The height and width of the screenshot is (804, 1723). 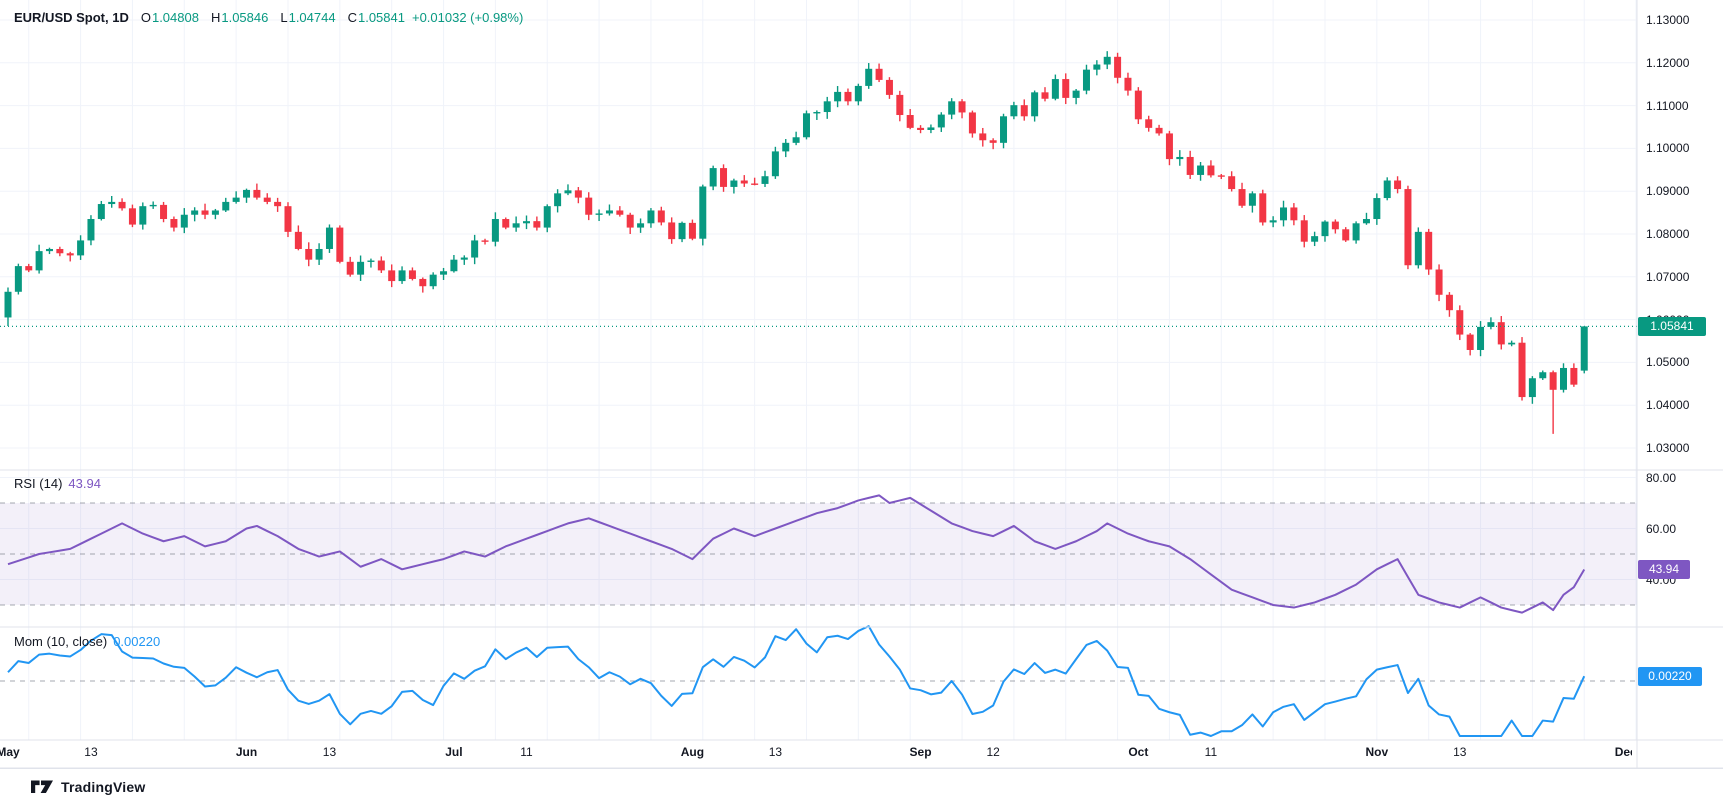 What do you see at coordinates (1668, 20) in the screenshot?
I see `price-tick-label: 1.13000` at bounding box center [1668, 20].